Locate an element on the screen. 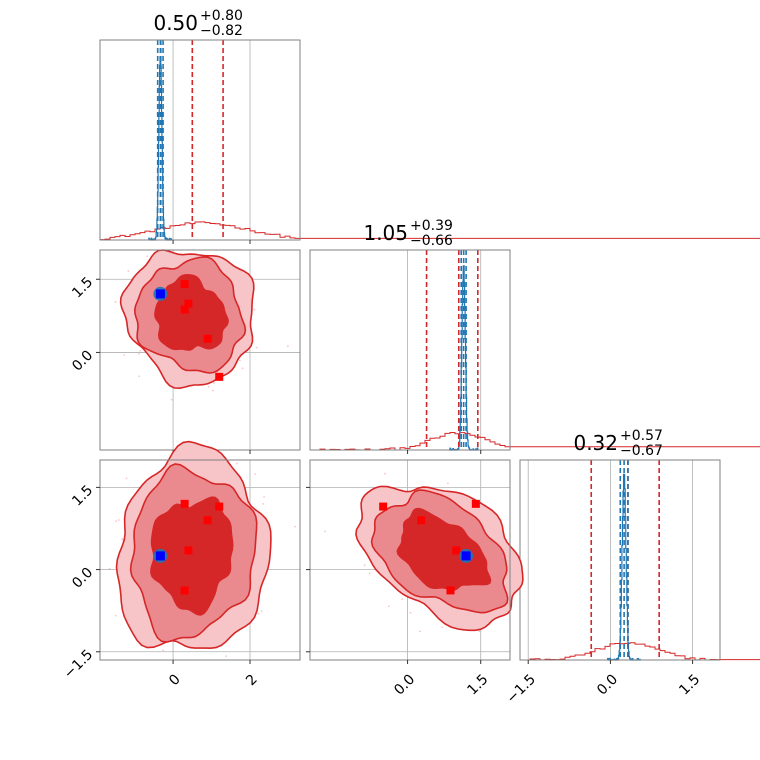 Image resolution: width=760 pixels, height=760 pixels. x-tick-label: −1.5 is located at coordinates (521, 688).